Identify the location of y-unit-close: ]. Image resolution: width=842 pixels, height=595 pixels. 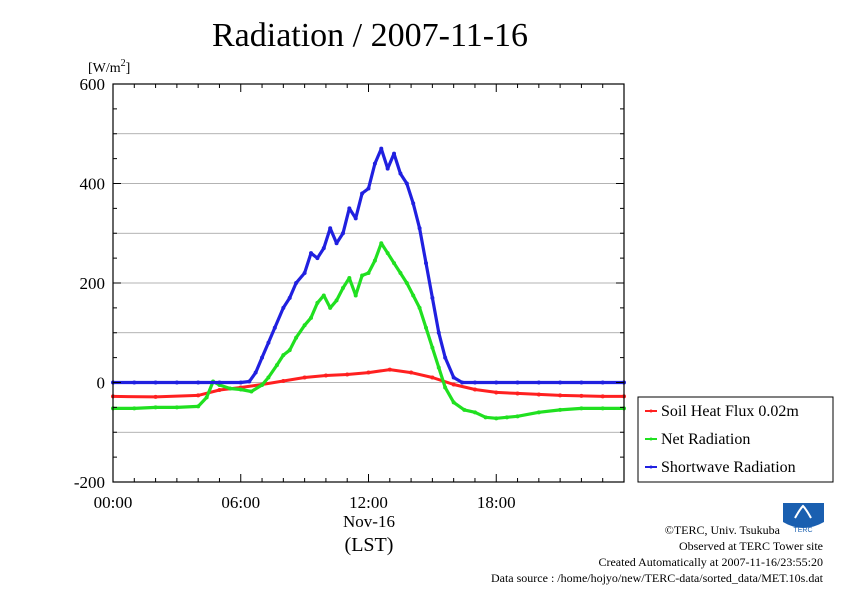
(128, 68).